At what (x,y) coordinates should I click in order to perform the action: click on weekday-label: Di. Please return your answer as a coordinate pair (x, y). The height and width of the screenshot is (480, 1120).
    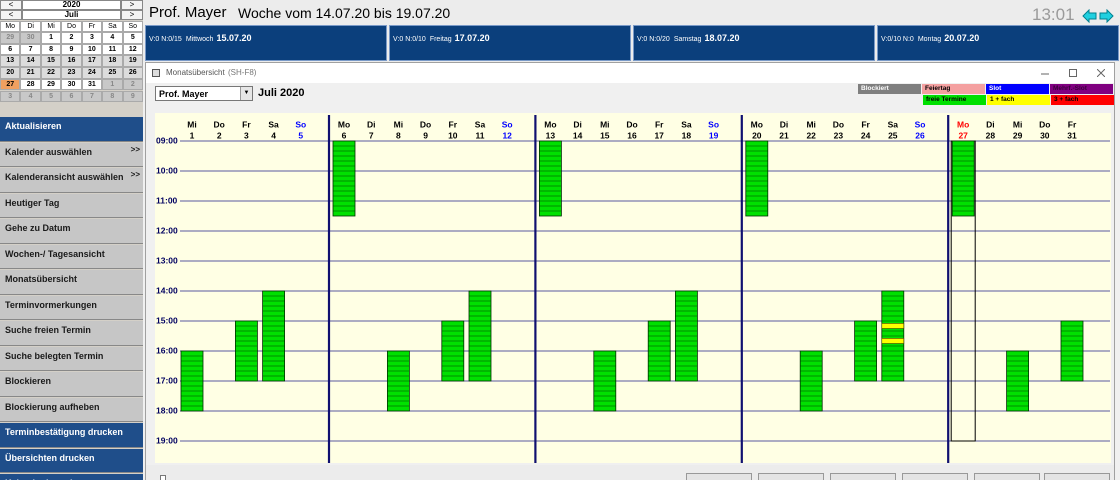
    Looking at the image, I should click on (371, 124).